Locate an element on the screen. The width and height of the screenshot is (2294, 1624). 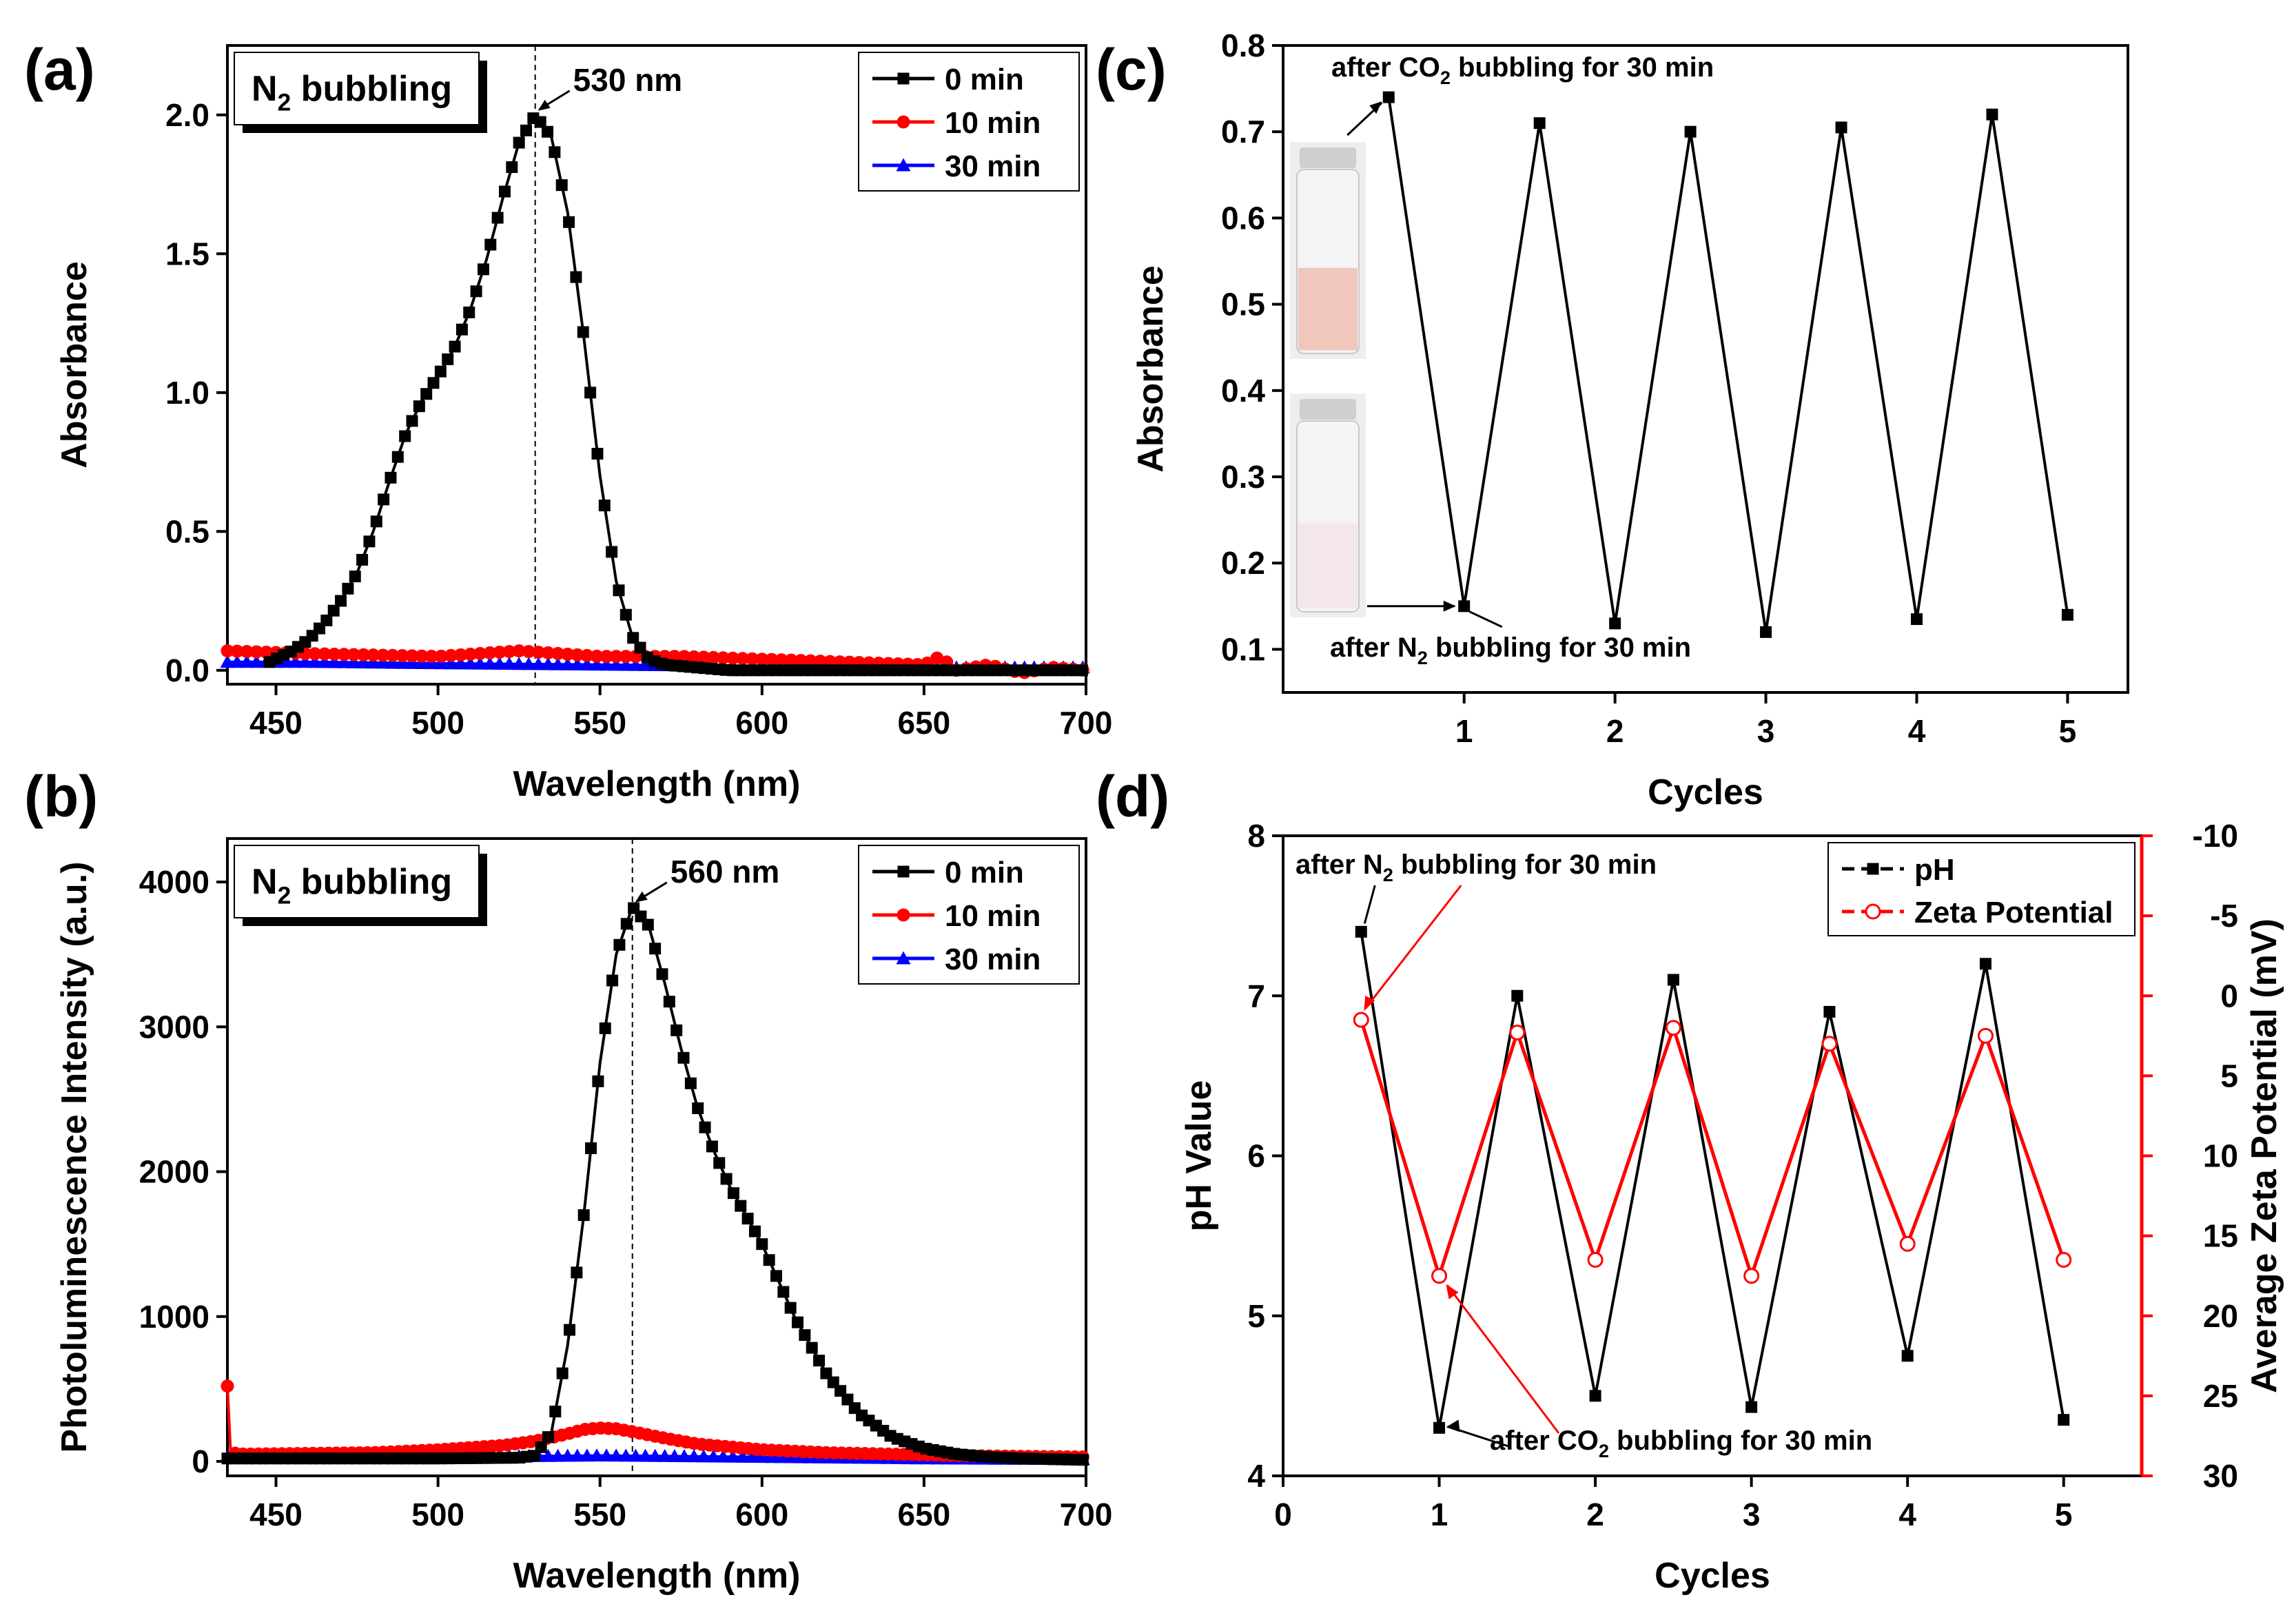
y-tick-label: 0.0 is located at coordinates (187, 670).